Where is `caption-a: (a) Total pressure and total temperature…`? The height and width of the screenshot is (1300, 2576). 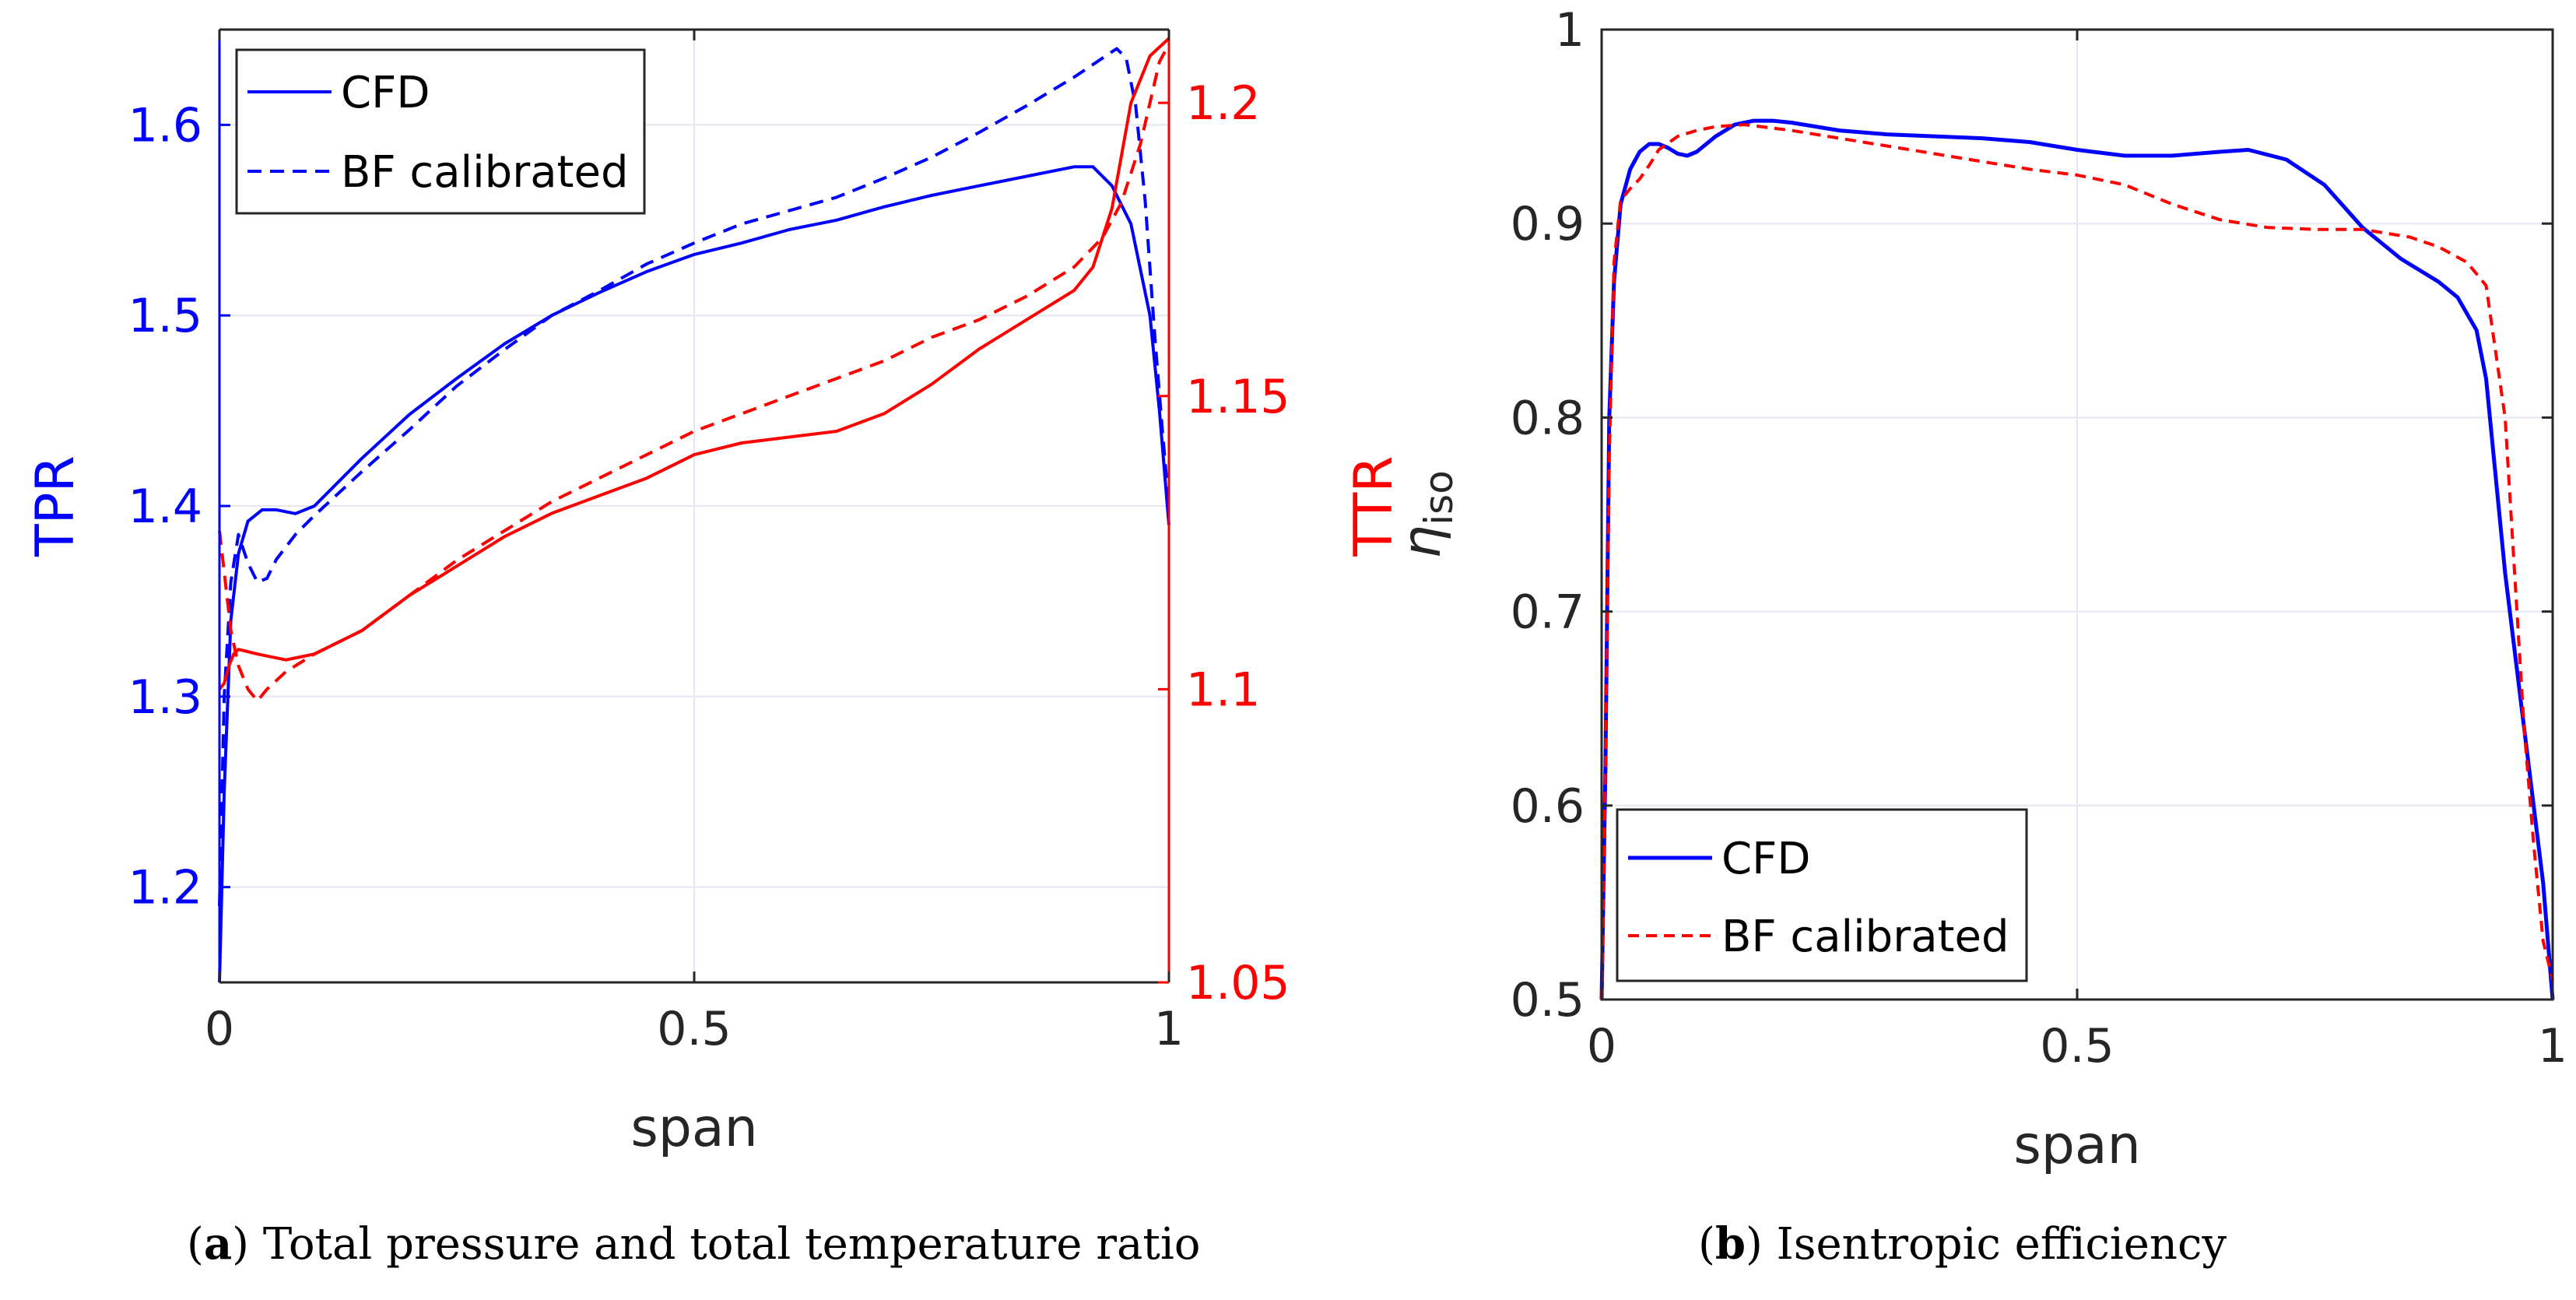
caption-a: (a) Total pressure and total temperature… is located at coordinates (694, 1244).